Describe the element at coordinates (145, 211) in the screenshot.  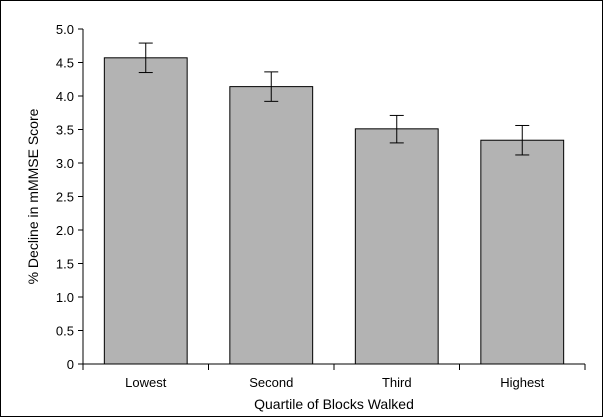
I see `bar-lowest` at that location.